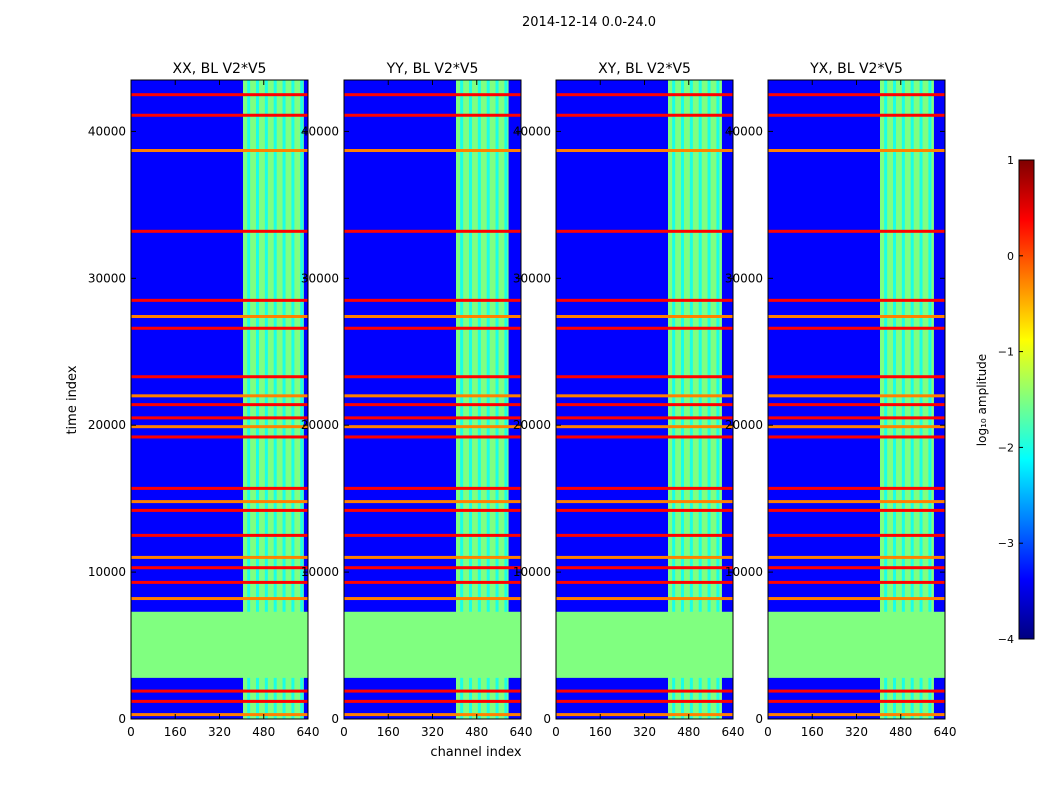  What do you see at coordinates (1006, 352) in the screenshot?
I see `colorbar-tick-label: −1` at bounding box center [1006, 352].